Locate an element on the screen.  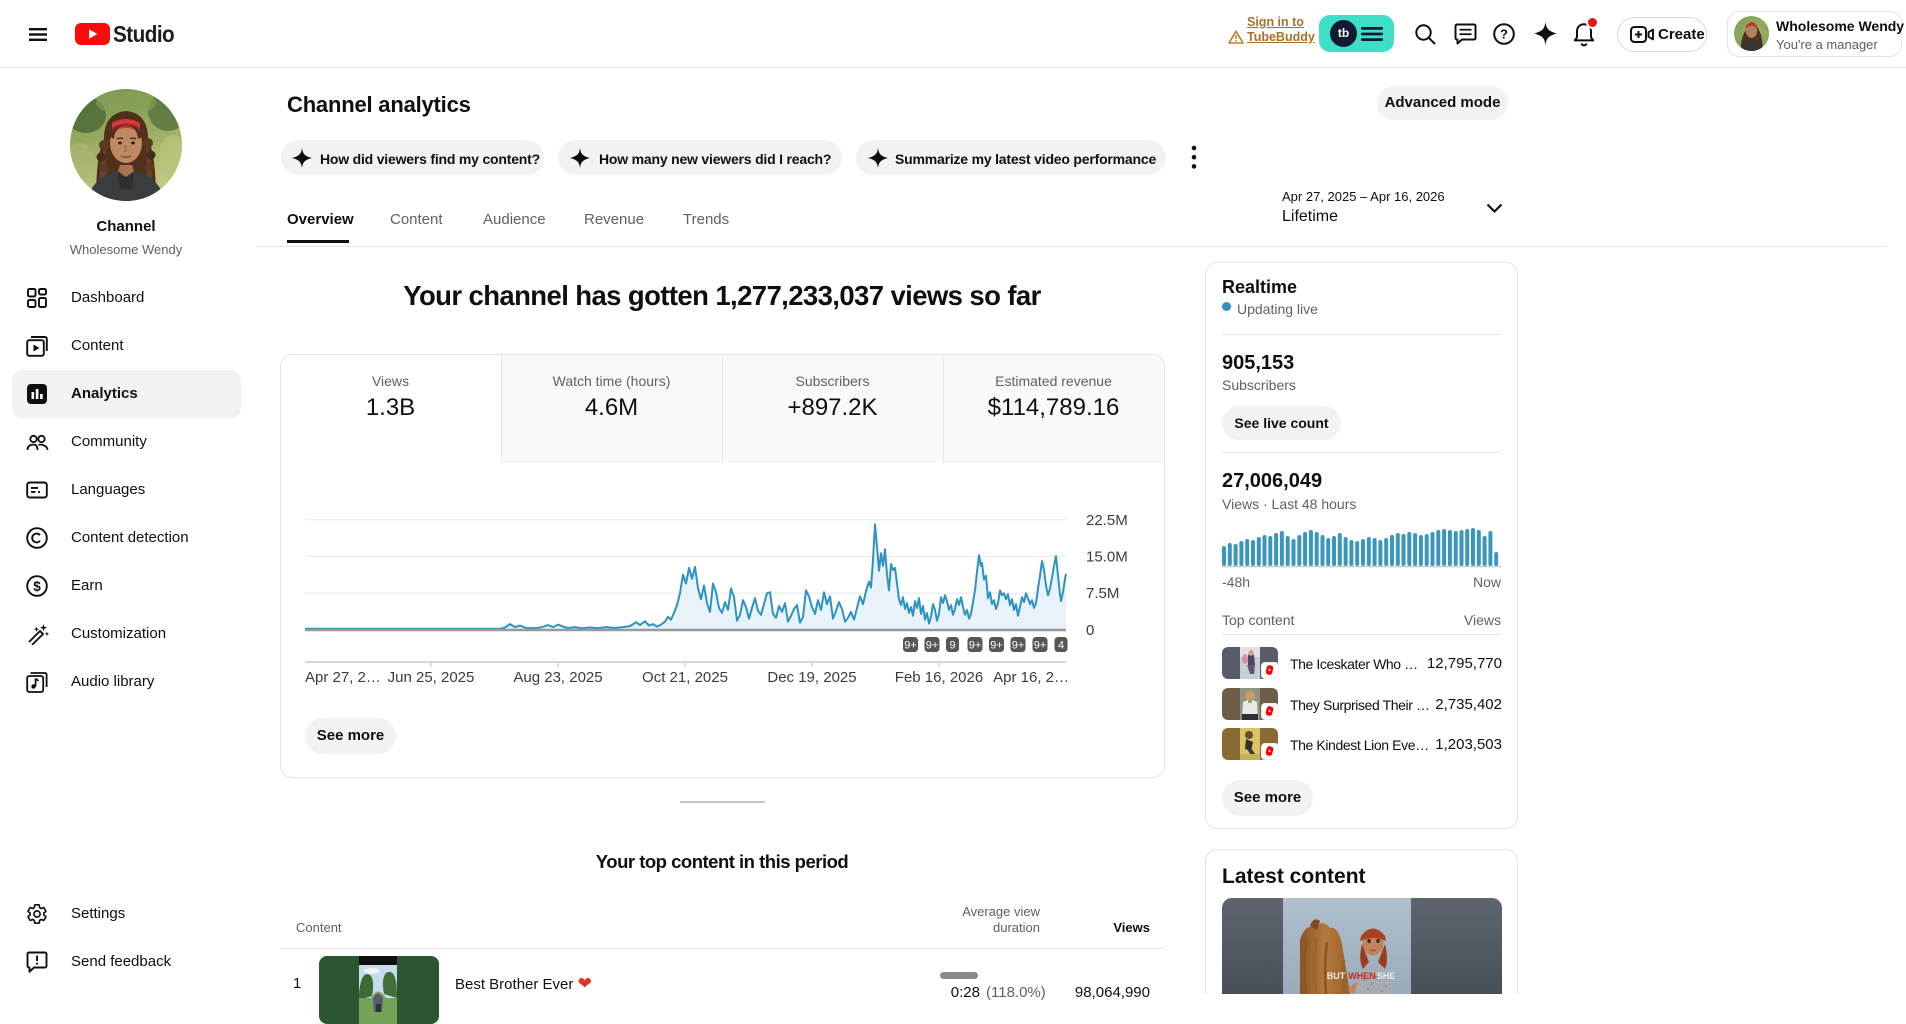
svg-text: SHE is located at coordinates (1386, 976).